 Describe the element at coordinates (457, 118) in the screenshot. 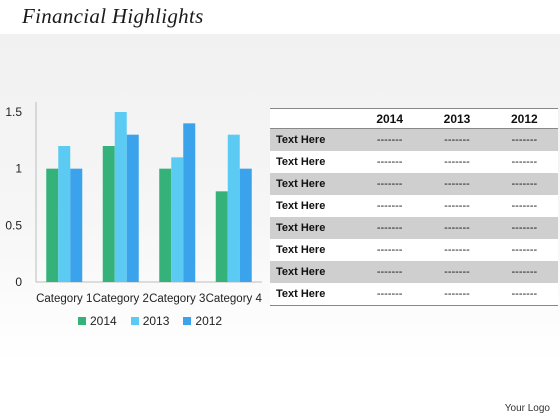

I see `table-header-2013: 2013` at that location.